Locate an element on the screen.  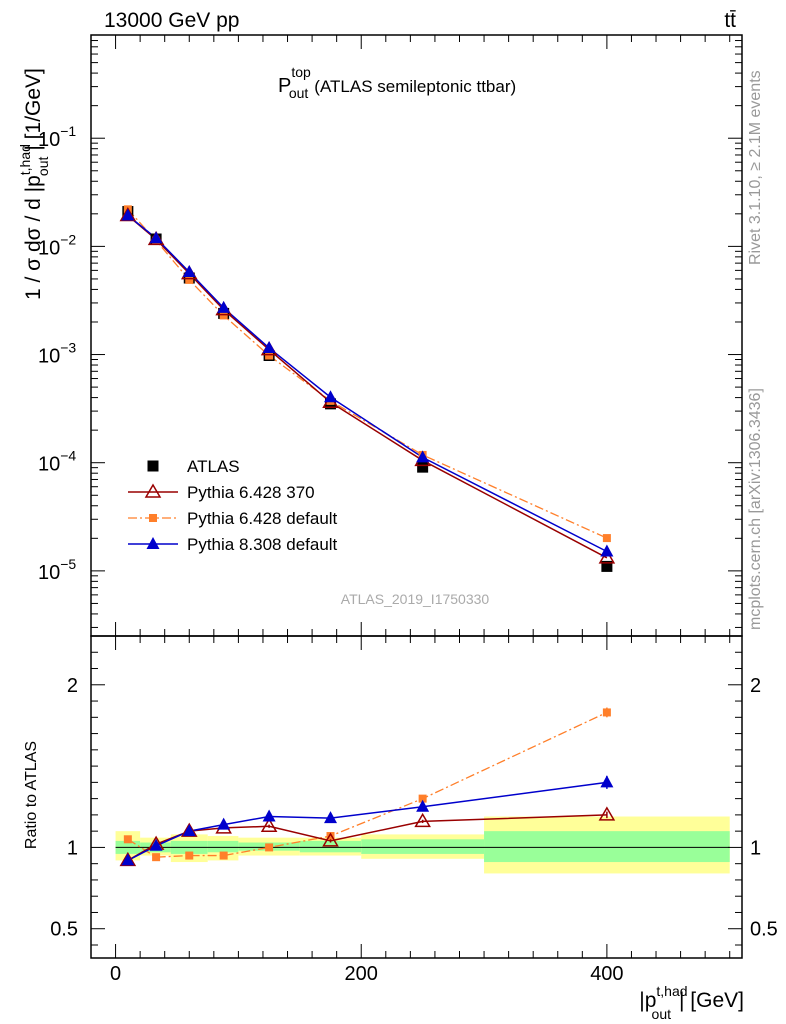
xtick-label-0: 0 is located at coordinates (115, 974).